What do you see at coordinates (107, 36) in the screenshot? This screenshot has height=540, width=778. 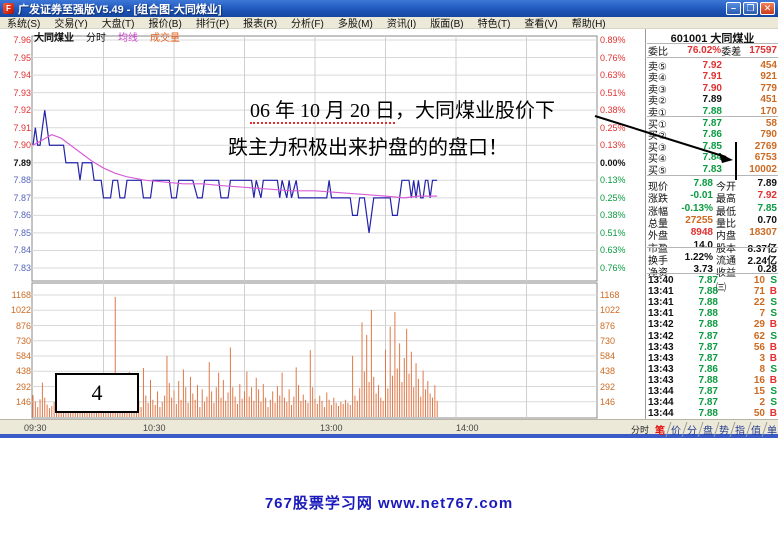 I see `chart-legend: 大同煤业 分时 均线 成交量` at bounding box center [107, 36].